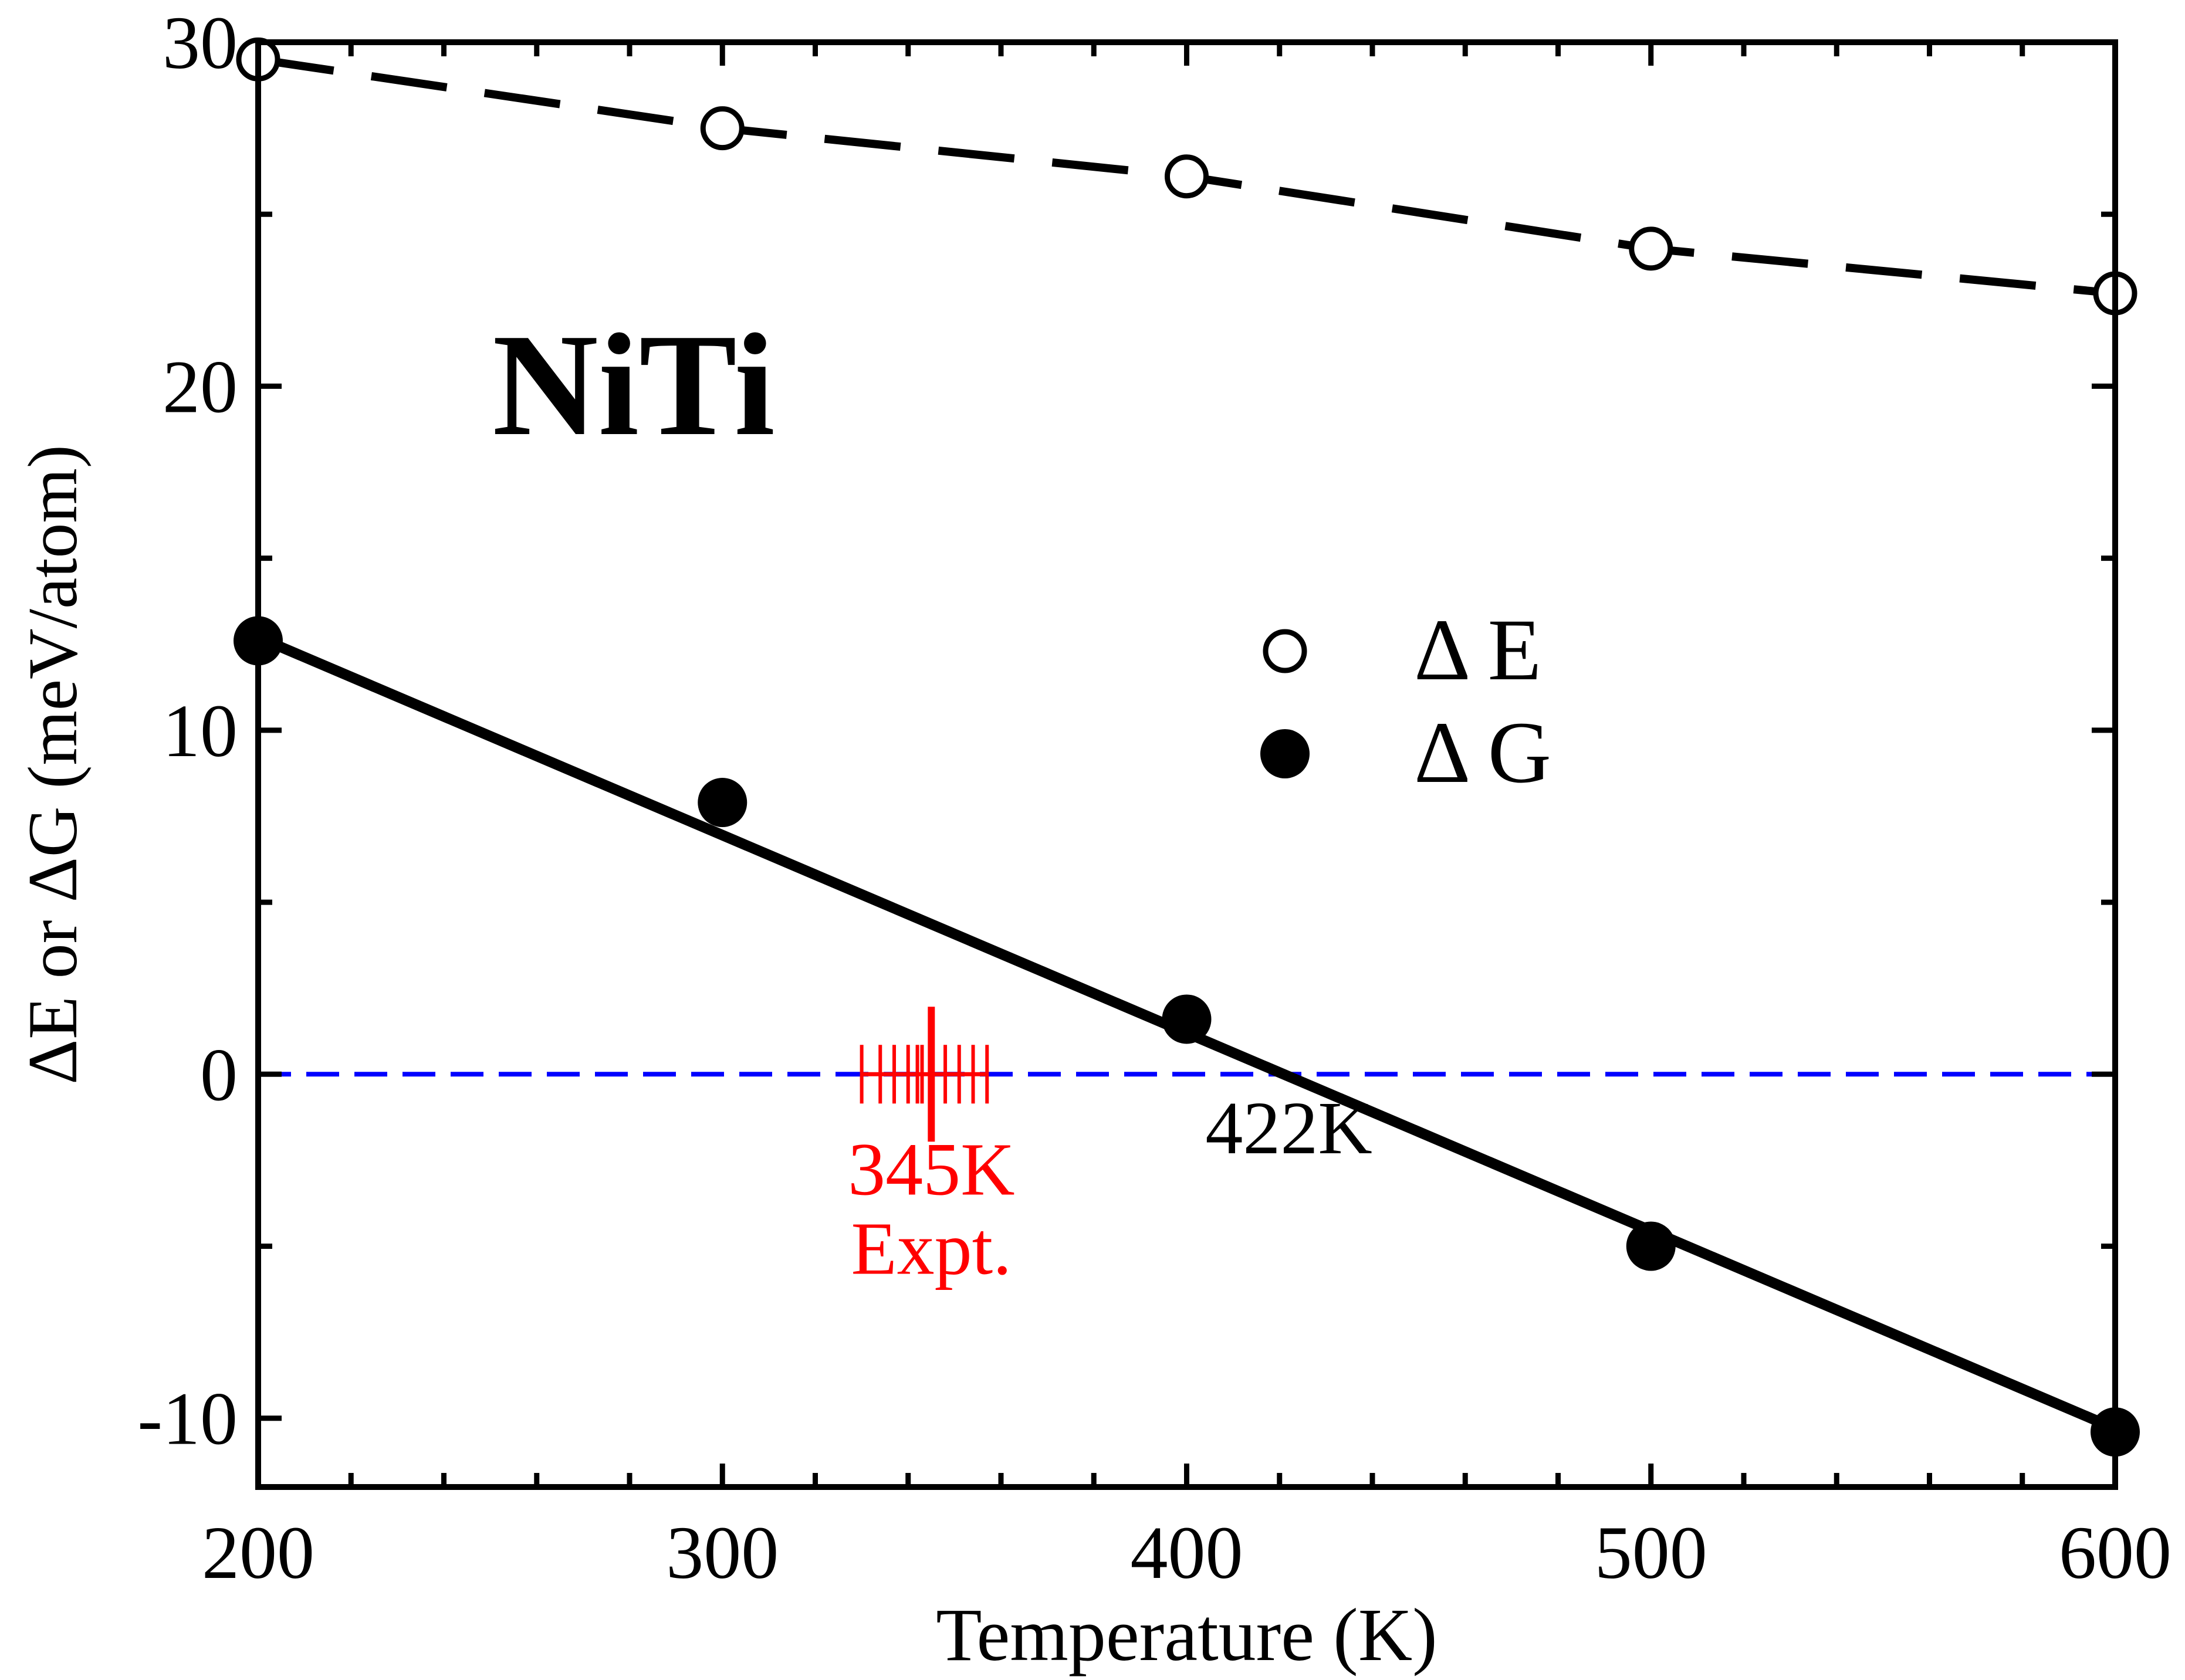 The width and height of the screenshot is (2185, 1680). Describe the element at coordinates (200, 386) in the screenshot. I see `y-tick-label: 20` at that location.